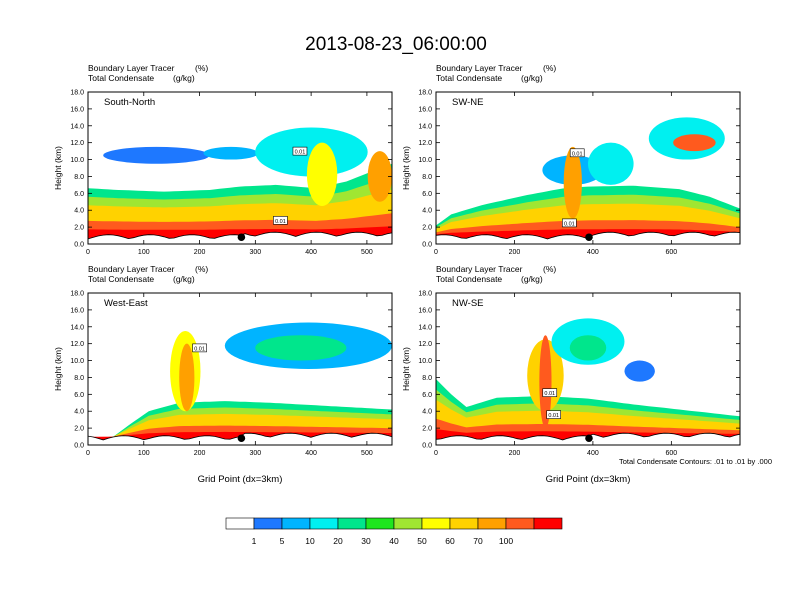 This screenshot has width=792, height=612. Describe the element at coordinates (126, 303) in the screenshot. I see `panel-name: West-East` at that location.